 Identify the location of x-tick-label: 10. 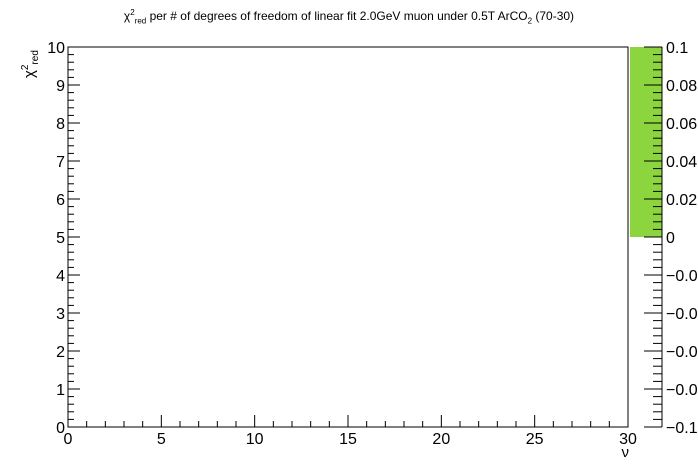
(255, 439).